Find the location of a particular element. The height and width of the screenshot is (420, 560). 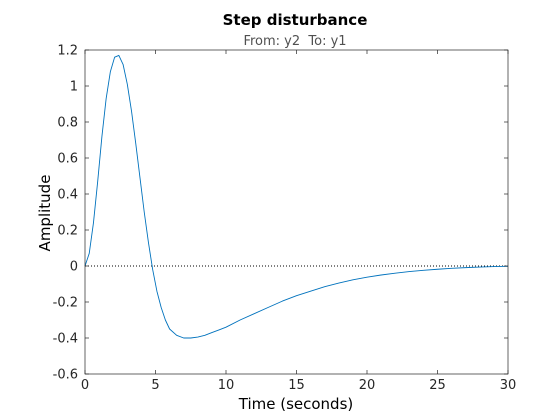

x-tick-label: 30 is located at coordinates (508, 385).